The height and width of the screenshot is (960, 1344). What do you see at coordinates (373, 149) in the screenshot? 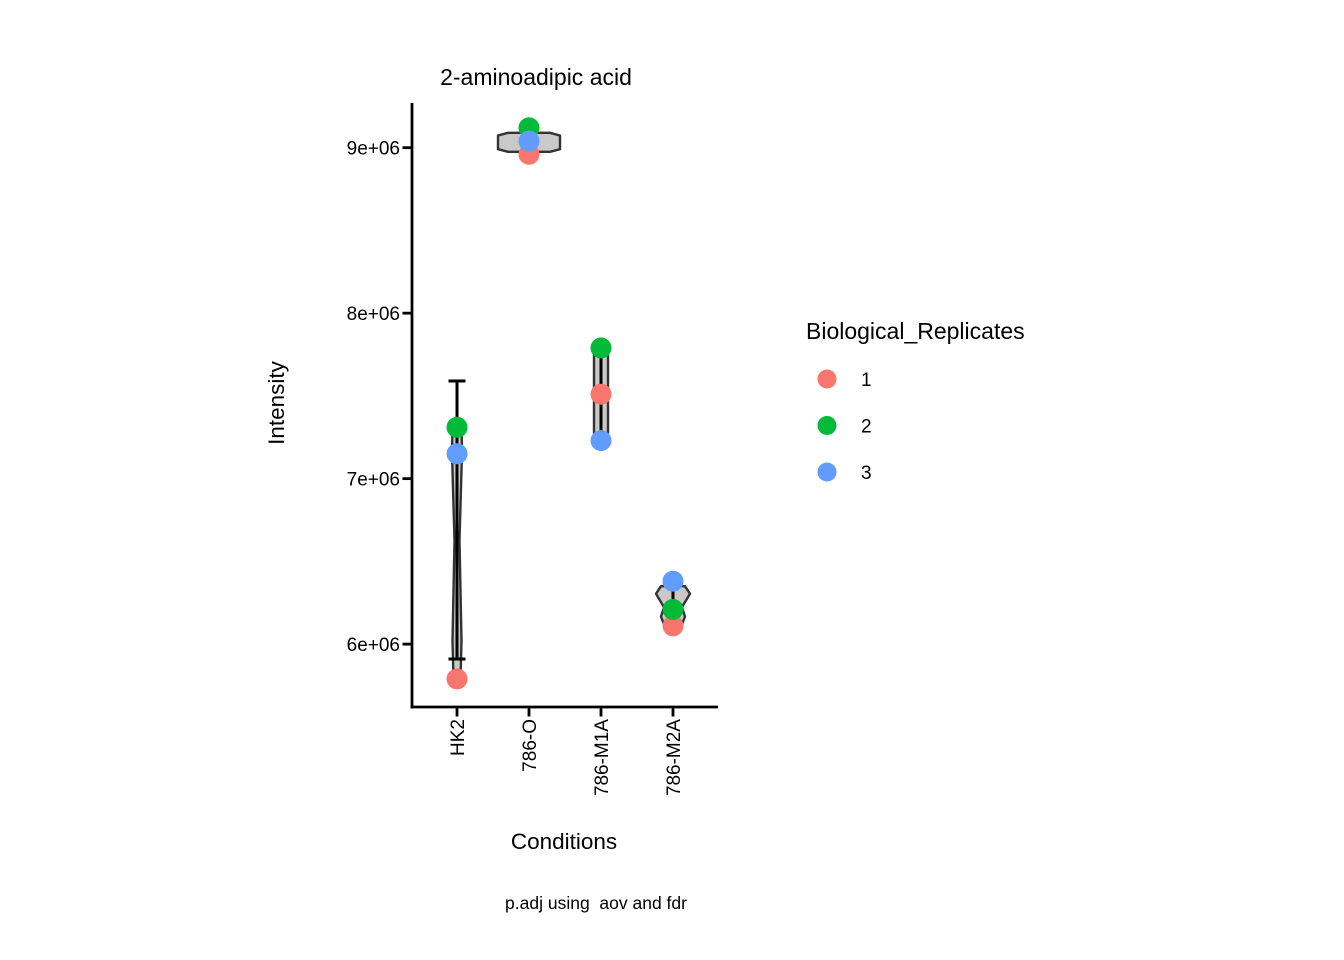
I see `y-tick-label-9e+06: 9e+06` at bounding box center [373, 149].